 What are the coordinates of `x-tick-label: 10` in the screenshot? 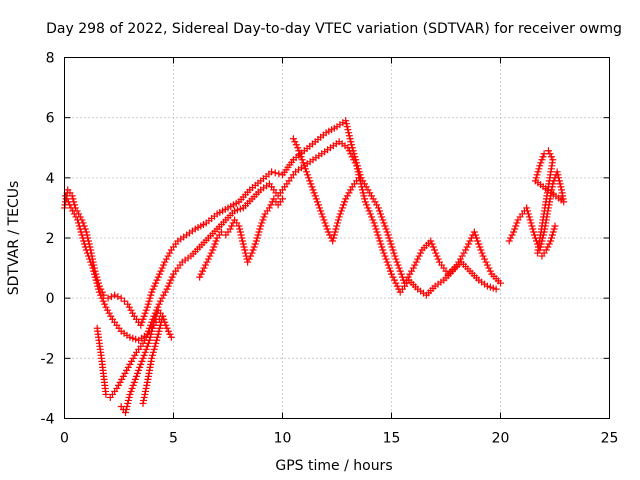 It's located at (283, 439).